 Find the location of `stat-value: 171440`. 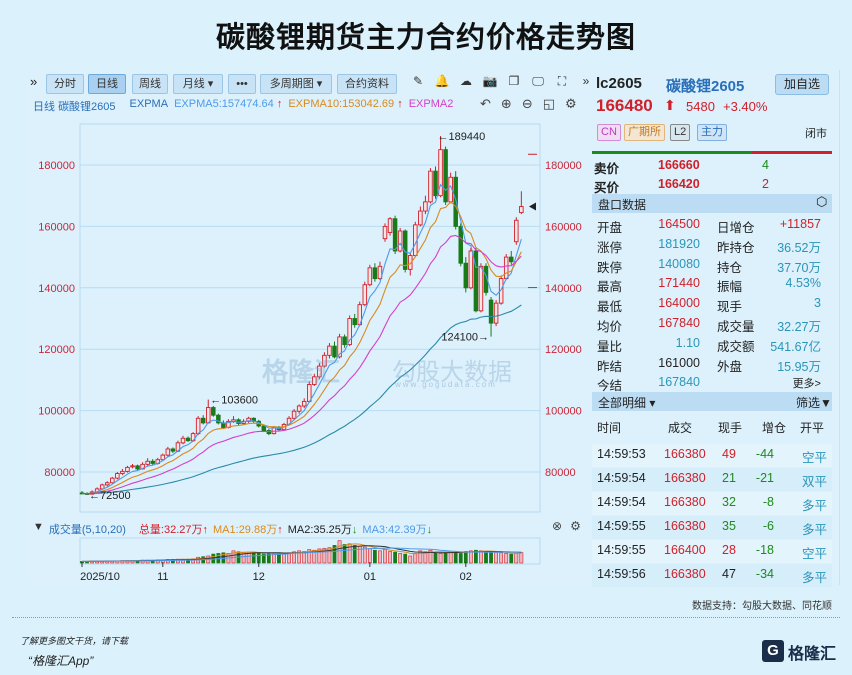

stat-value: 171440 is located at coordinates (679, 283).